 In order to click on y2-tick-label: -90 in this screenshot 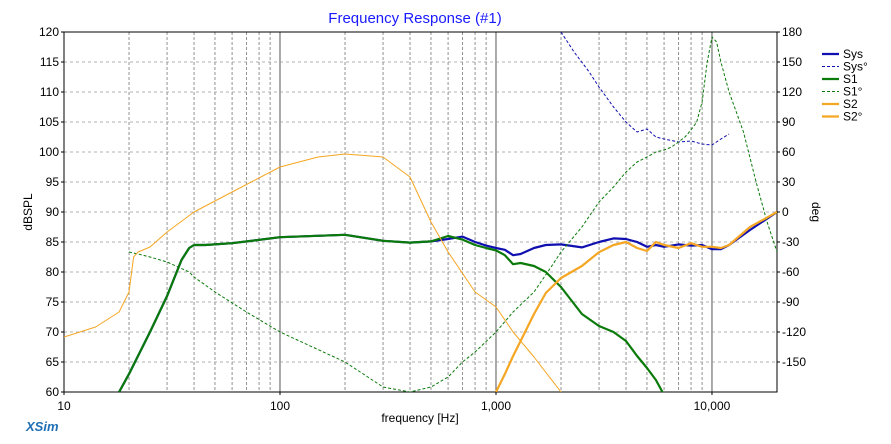, I will do `click(791, 302)`.